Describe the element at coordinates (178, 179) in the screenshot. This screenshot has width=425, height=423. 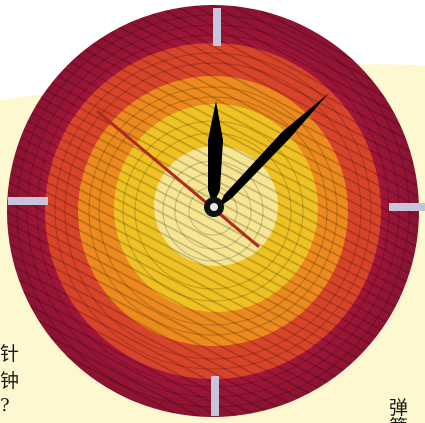
I see `second-hand` at that location.